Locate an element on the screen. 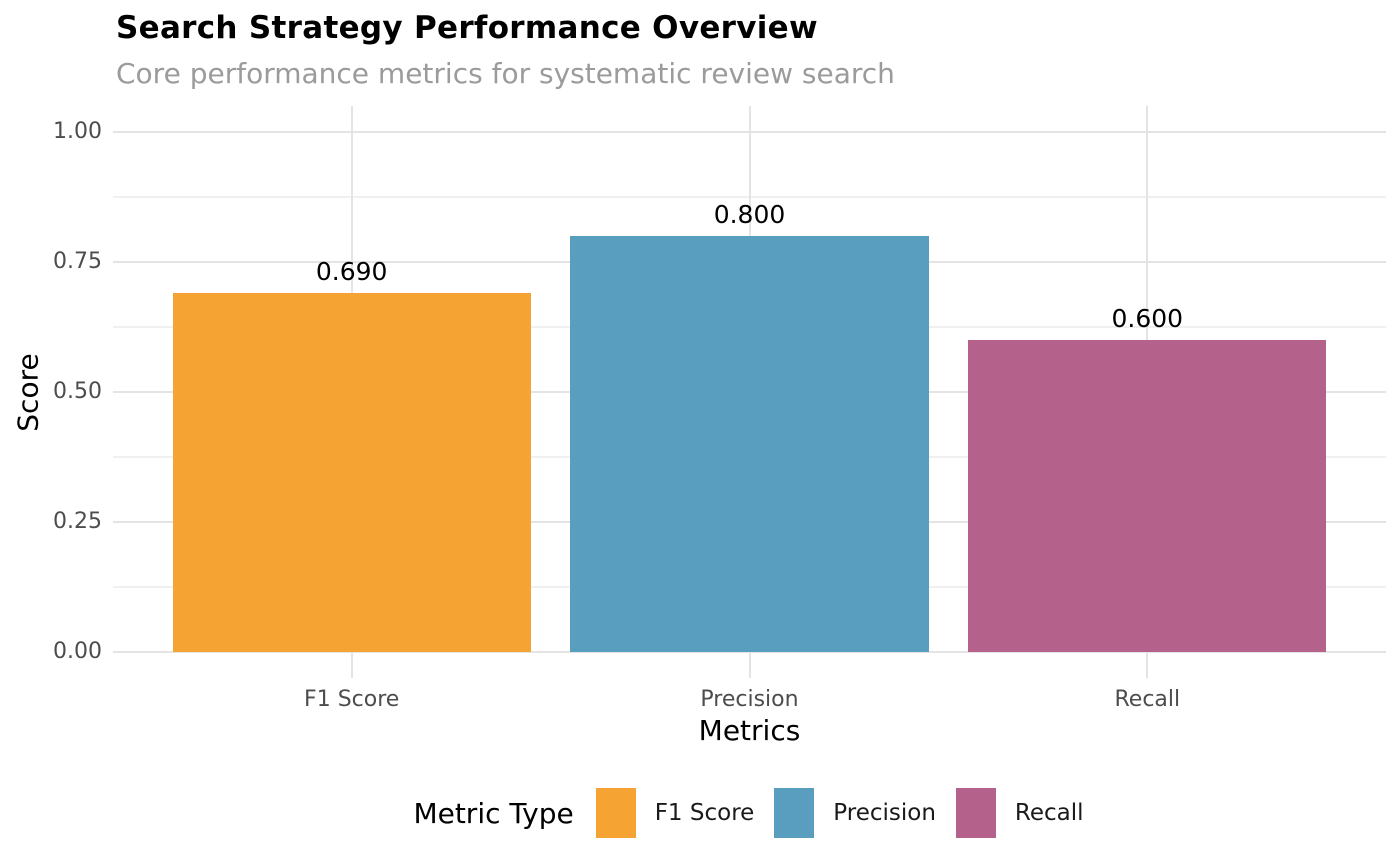  y-tick-label: 0.75 is located at coordinates (77, 261).